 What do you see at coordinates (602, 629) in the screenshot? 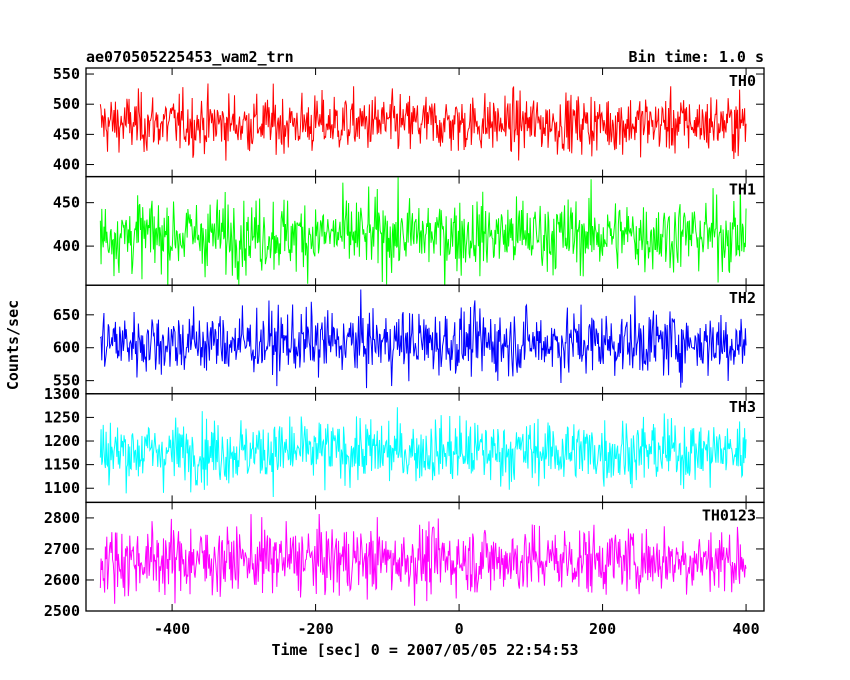
I see `x-tick-label-200: 200` at bounding box center [602, 629].